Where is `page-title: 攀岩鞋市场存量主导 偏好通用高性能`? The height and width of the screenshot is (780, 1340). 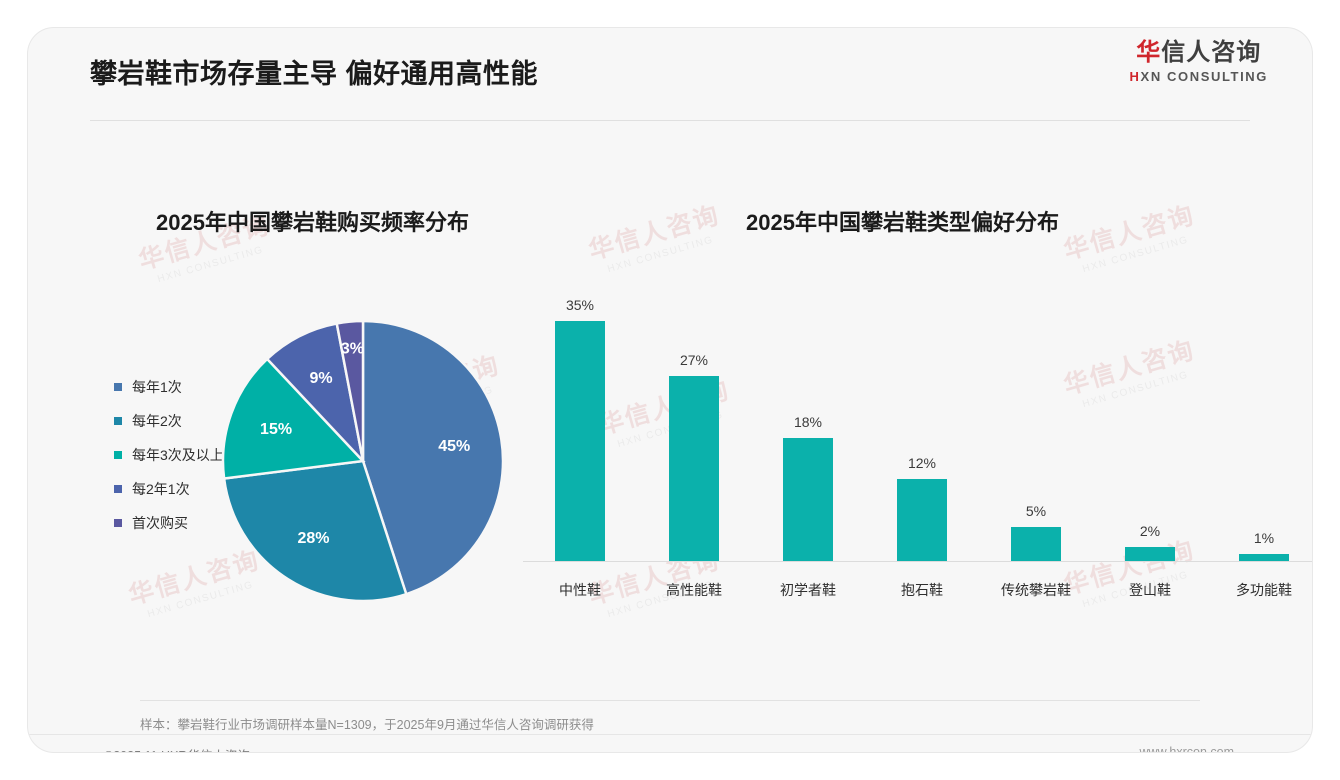 page-title: 攀岩鞋市场存量主导 偏好通用高性能 is located at coordinates (314, 74).